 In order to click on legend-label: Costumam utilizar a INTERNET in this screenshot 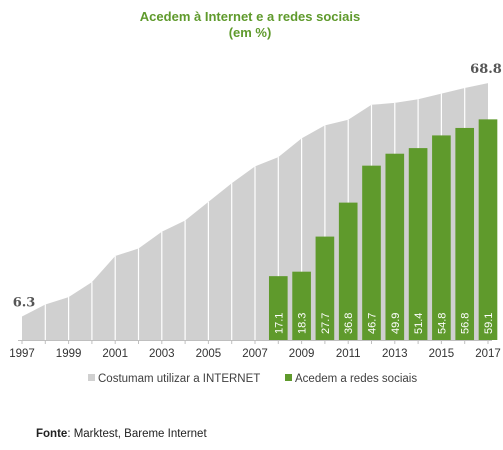, I will do `click(179, 379)`.